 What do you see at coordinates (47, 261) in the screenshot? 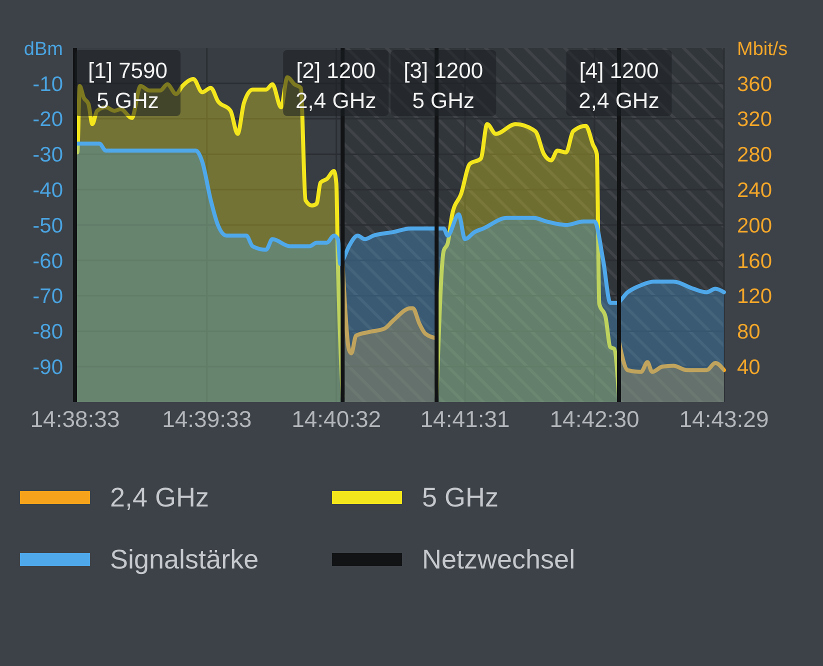
I see `y-tick-label: -60` at bounding box center [47, 261].